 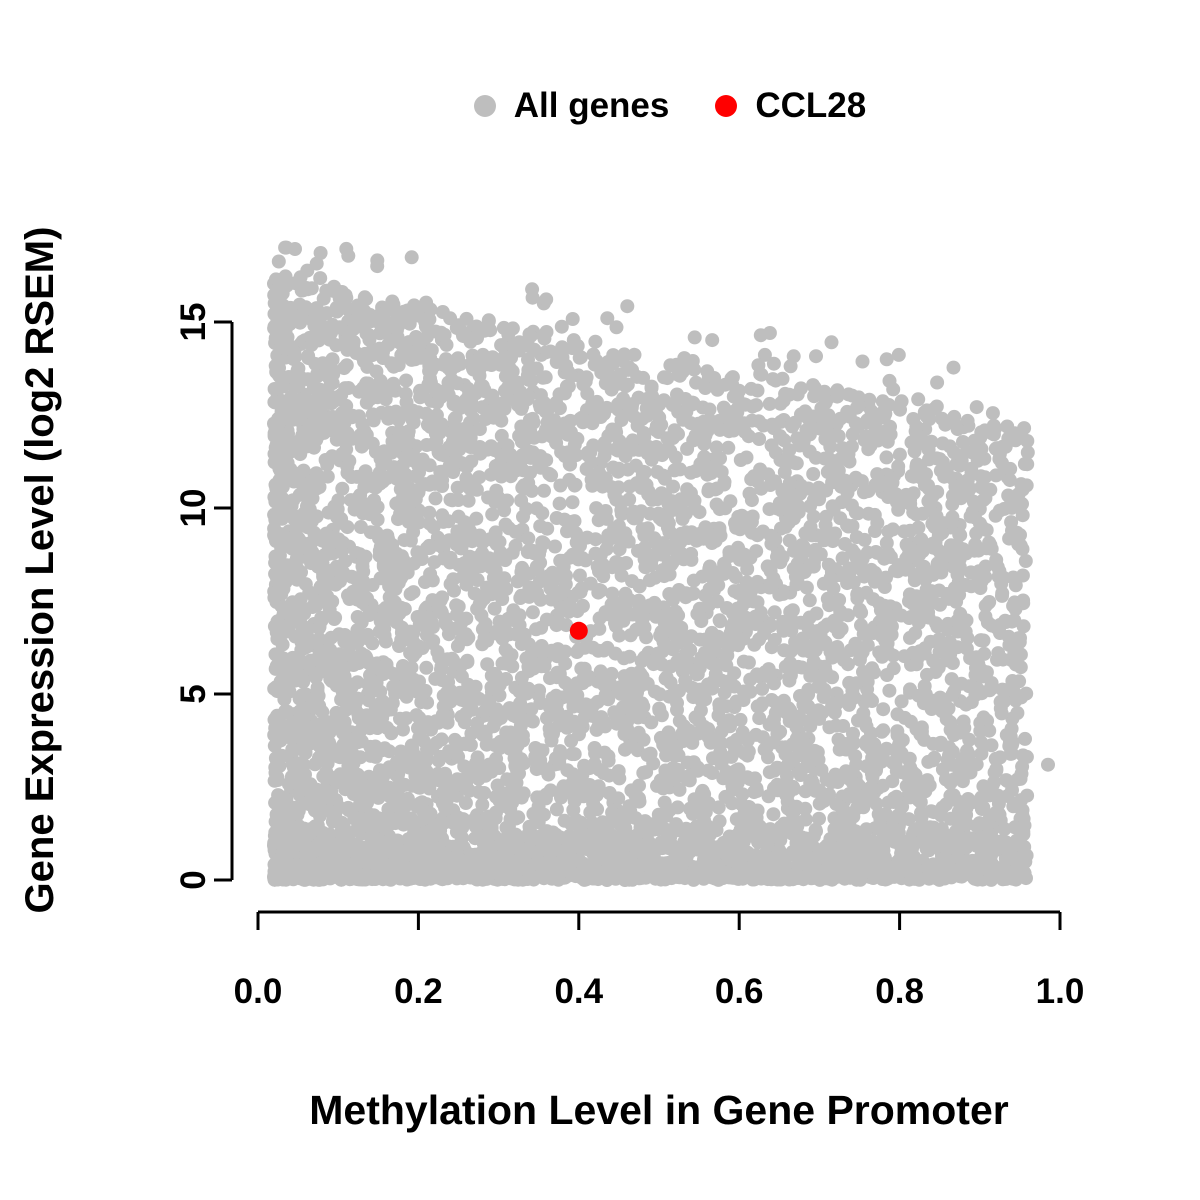 I want to click on ccl28-marker-icon, so click(x=726, y=106).